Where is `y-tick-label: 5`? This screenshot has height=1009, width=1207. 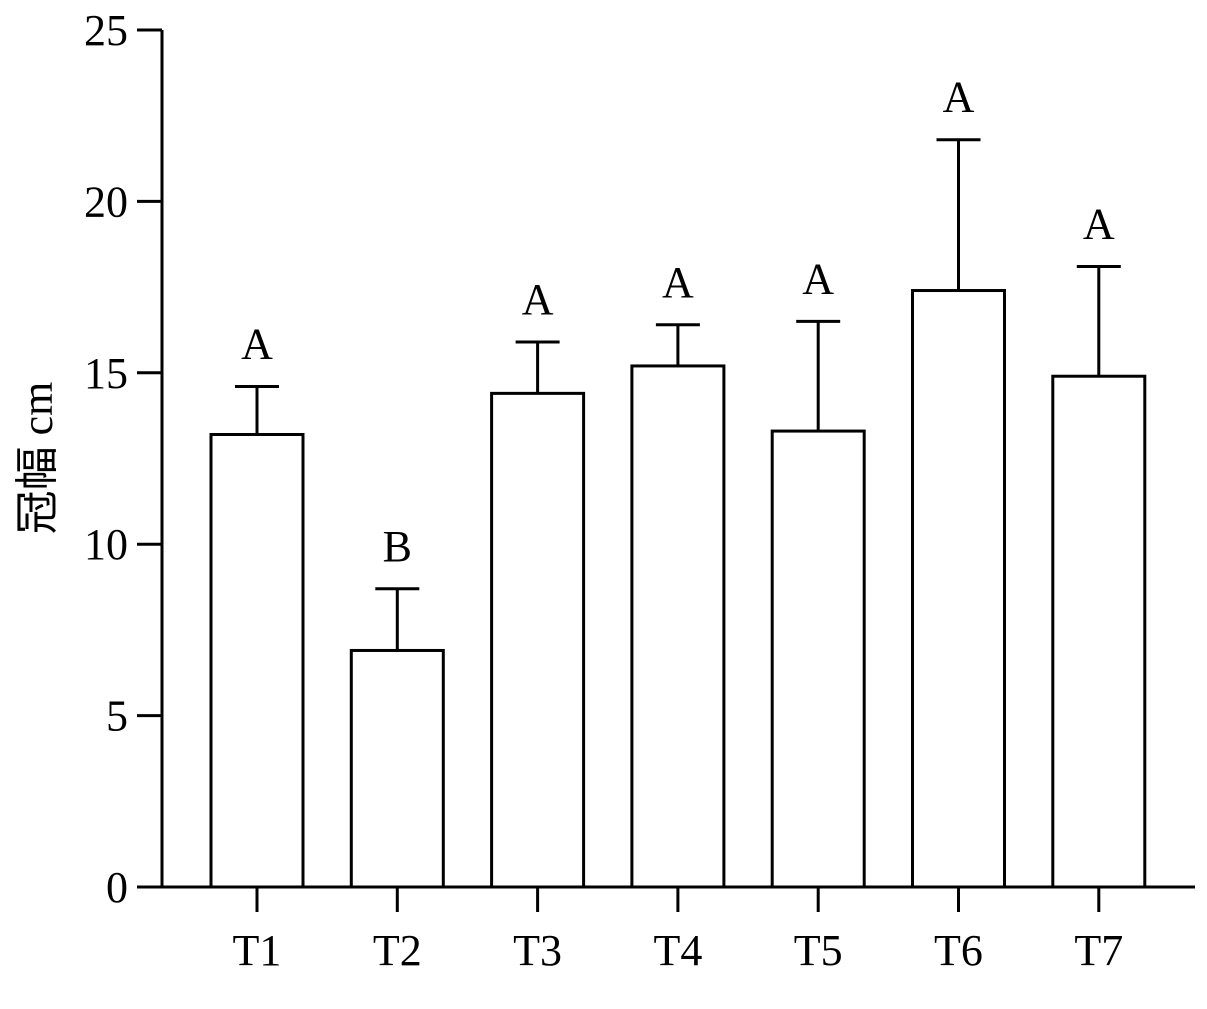
y-tick-label: 5 is located at coordinates (117, 716).